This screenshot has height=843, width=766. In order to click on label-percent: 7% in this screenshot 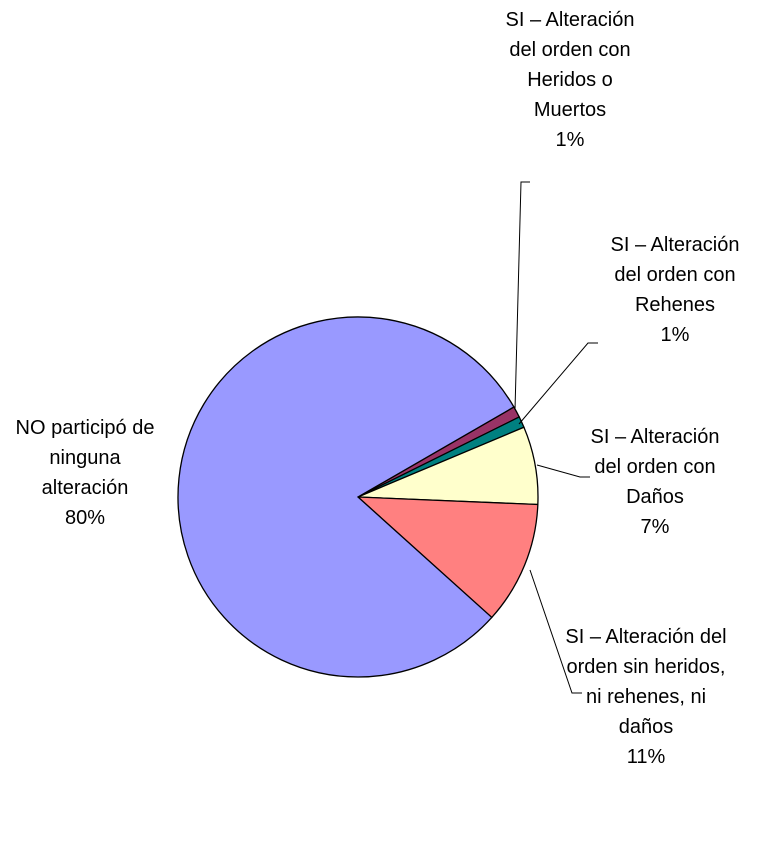, I will do `click(655, 527)`.